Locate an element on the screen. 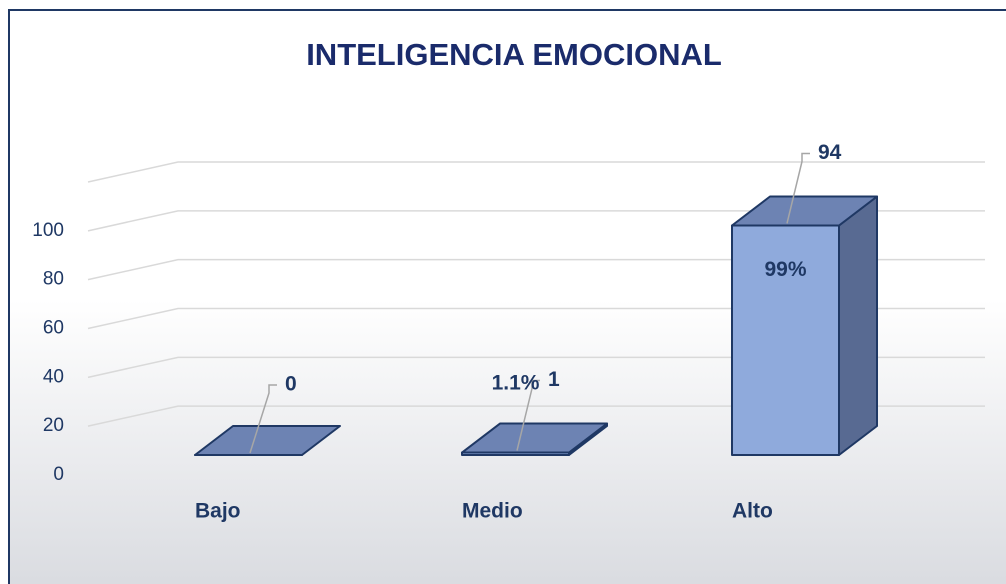  value-label: 1 is located at coordinates (554, 379).